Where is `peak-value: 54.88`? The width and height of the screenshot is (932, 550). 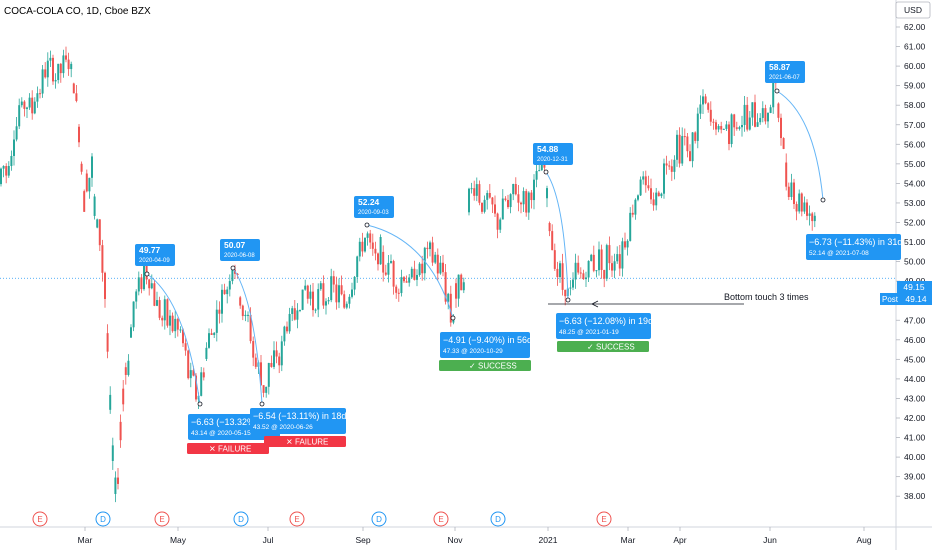 peak-value: 54.88 is located at coordinates (548, 149).